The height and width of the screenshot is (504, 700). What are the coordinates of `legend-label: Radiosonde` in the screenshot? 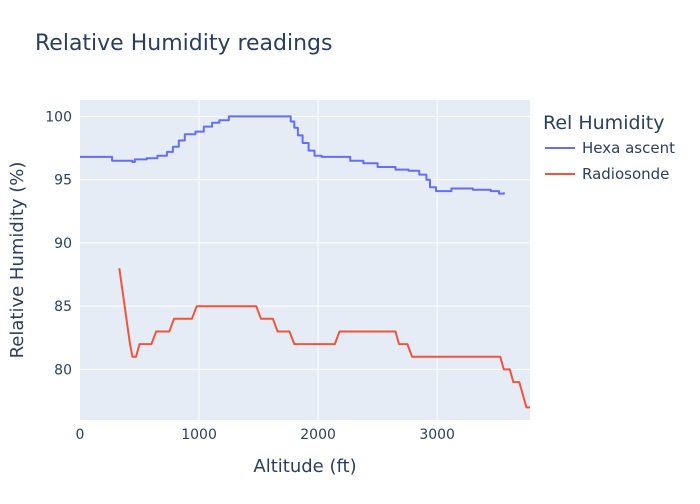 It's located at (625, 174).